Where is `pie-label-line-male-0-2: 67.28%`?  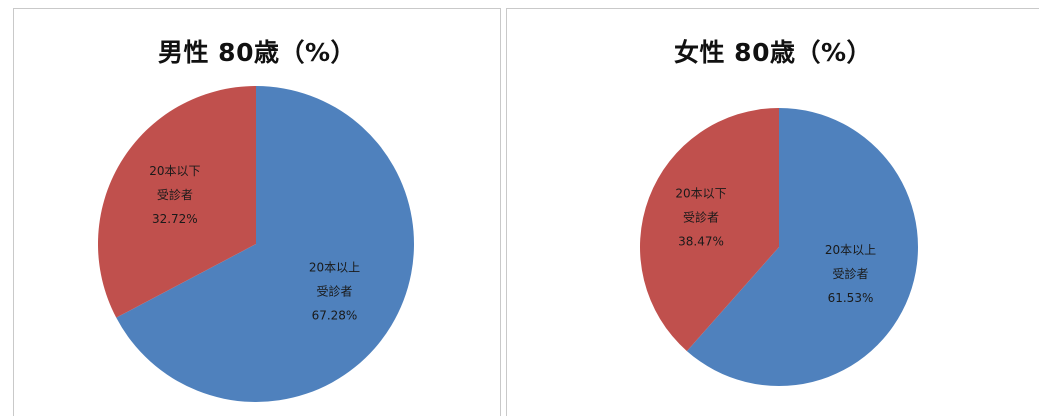
pie-label-line-male-0-2: 67.28% is located at coordinates (335, 315).